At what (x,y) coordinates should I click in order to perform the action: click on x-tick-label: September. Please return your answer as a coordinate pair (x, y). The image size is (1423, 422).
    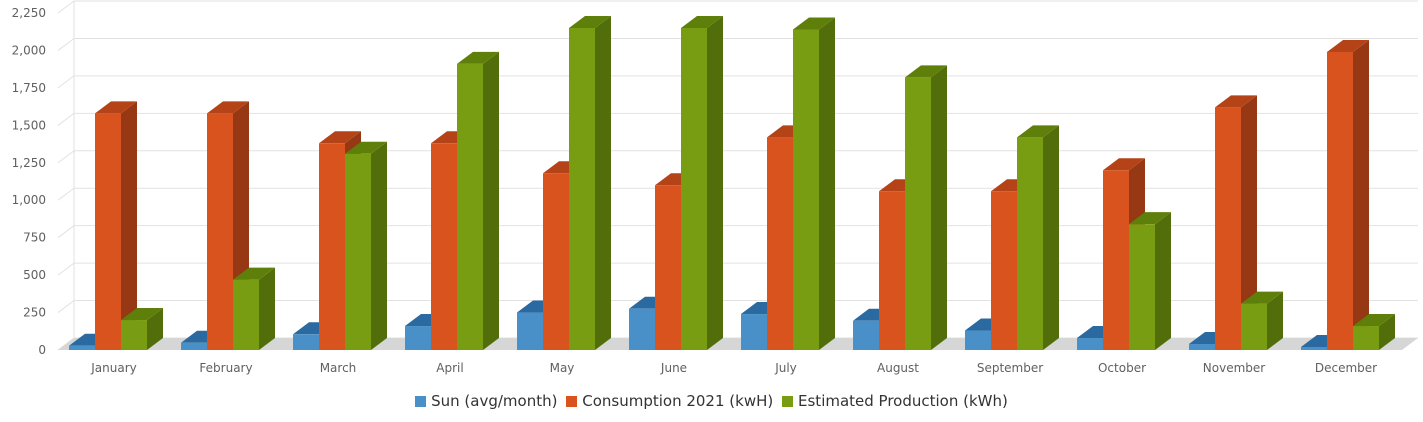
    Looking at the image, I should click on (1010, 368).